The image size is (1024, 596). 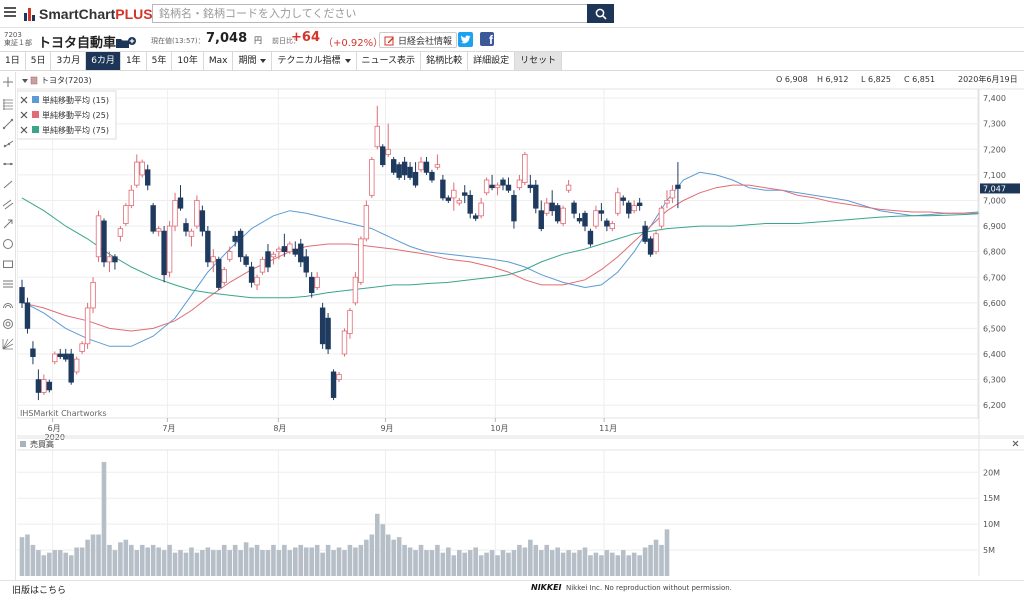 What do you see at coordinates (492, 61) in the screenshot?
I see `settings-button: 詳細設定` at bounding box center [492, 61].